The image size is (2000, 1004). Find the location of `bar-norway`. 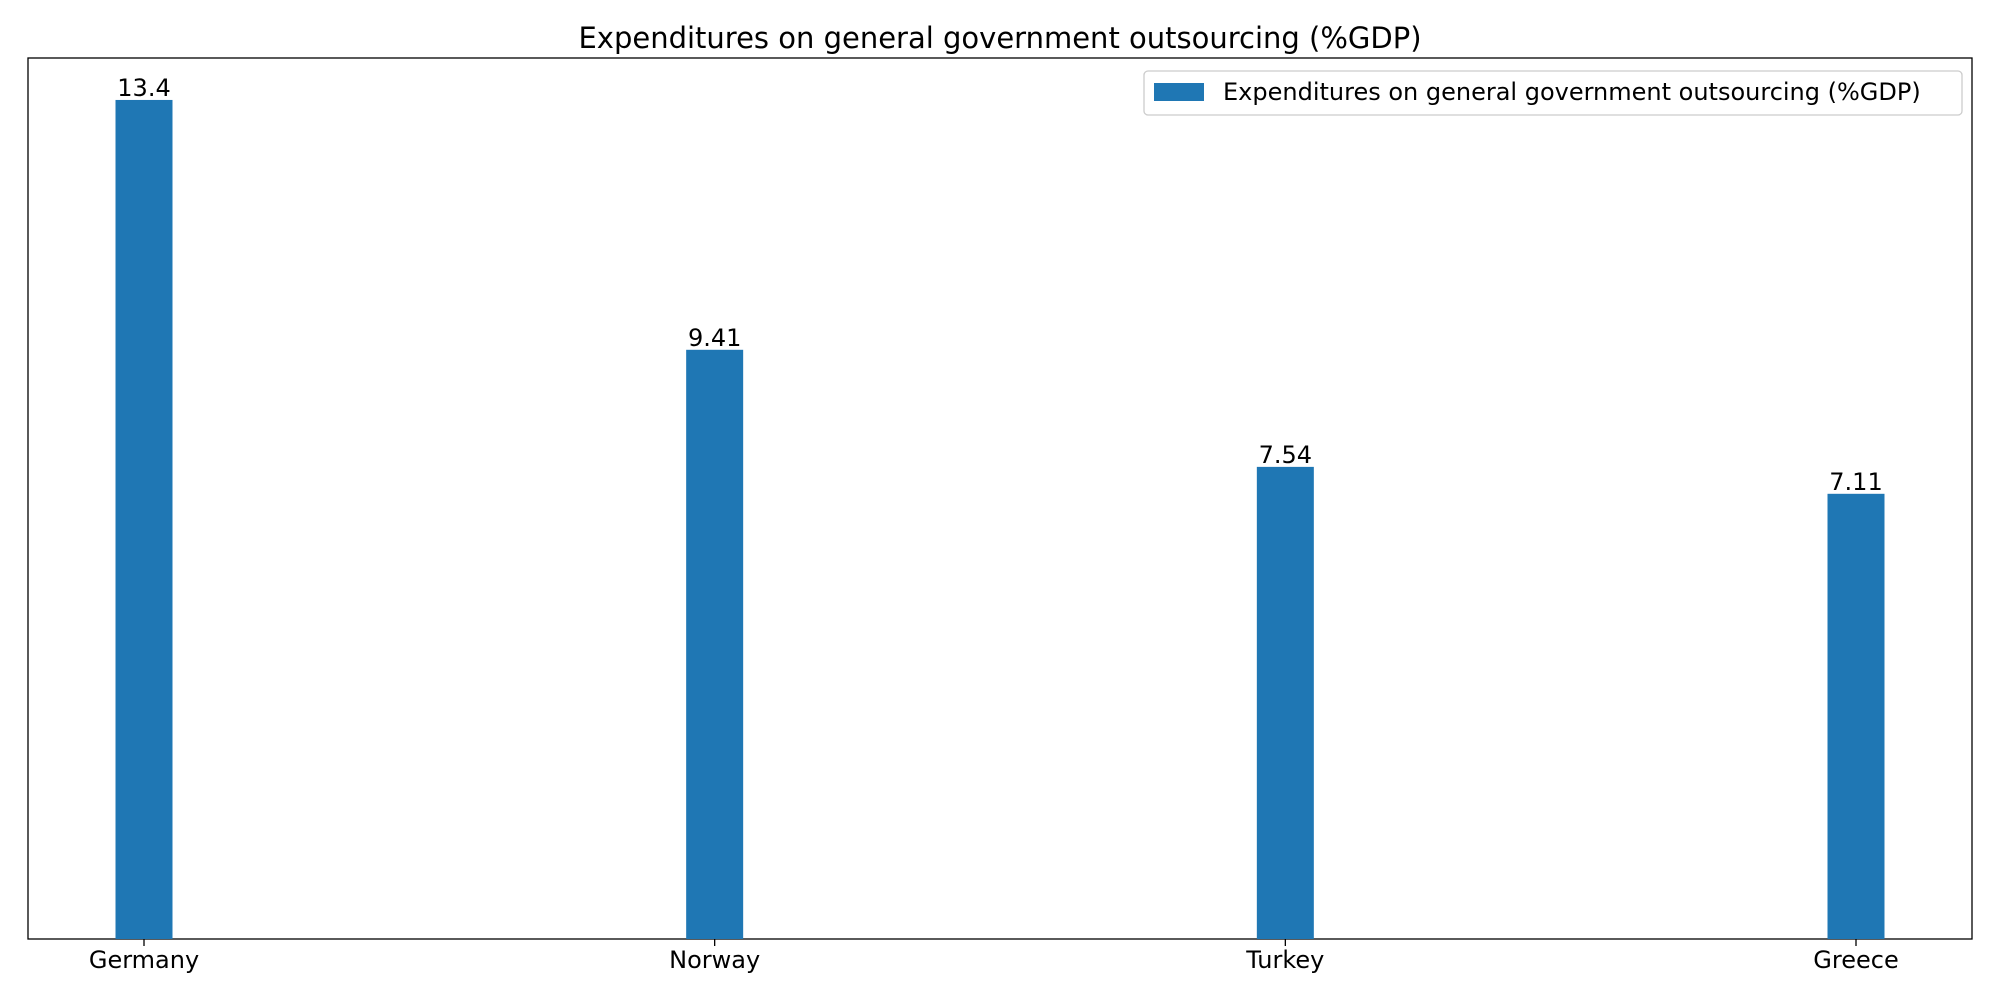

bar-norway is located at coordinates (715, 644).